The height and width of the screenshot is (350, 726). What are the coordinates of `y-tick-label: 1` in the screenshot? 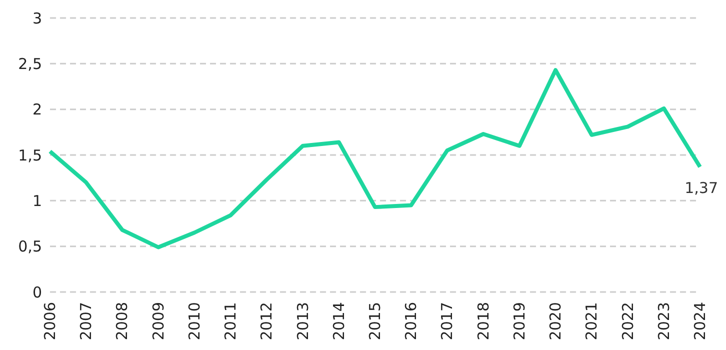 It's located at (37, 201).